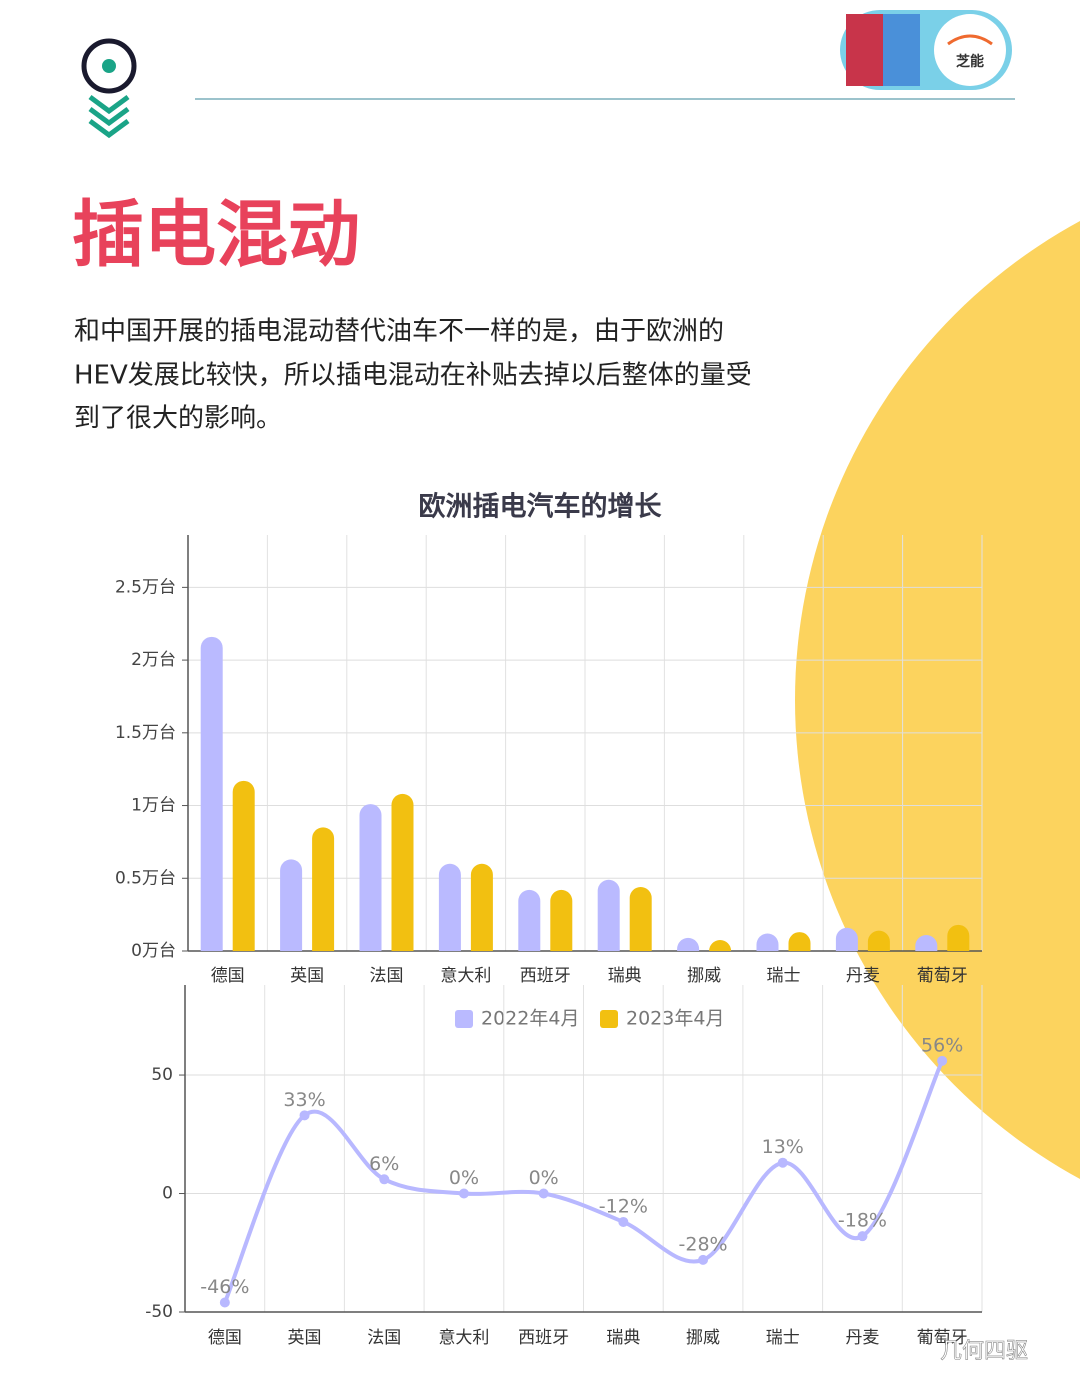  I want to click on logo, so click(109, 88).